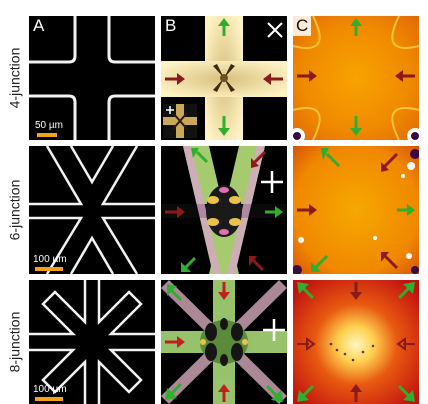  I want to click on column-letter-a: A, so click(39, 25).